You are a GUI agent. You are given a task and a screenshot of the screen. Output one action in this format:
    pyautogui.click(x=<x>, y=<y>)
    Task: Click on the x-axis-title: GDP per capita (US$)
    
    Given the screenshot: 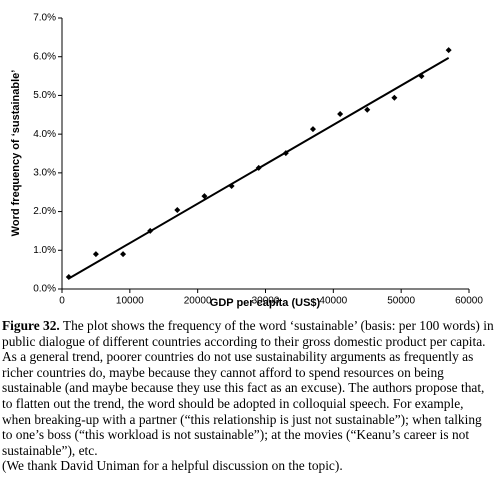 What is the action you would take?
    pyautogui.click(x=265, y=303)
    